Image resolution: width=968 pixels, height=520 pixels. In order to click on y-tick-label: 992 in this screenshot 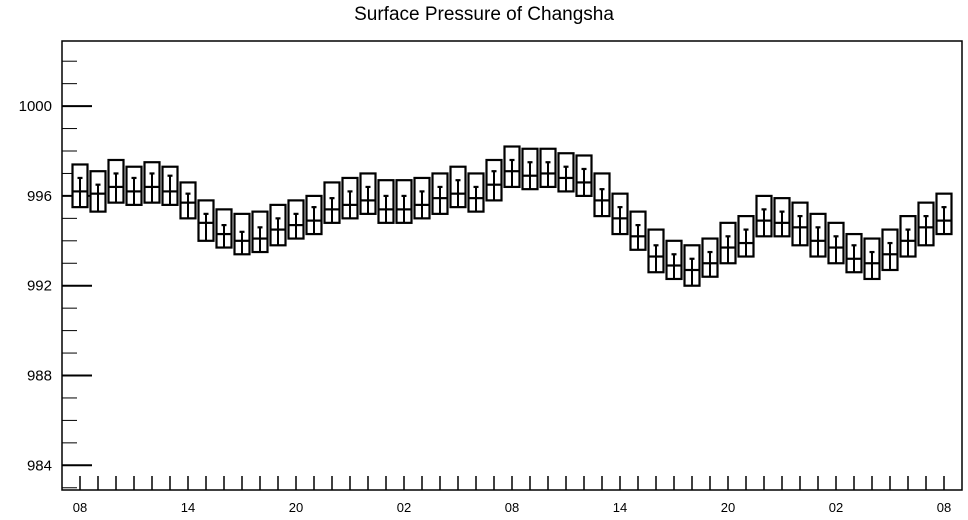, I will do `click(39, 286)`.